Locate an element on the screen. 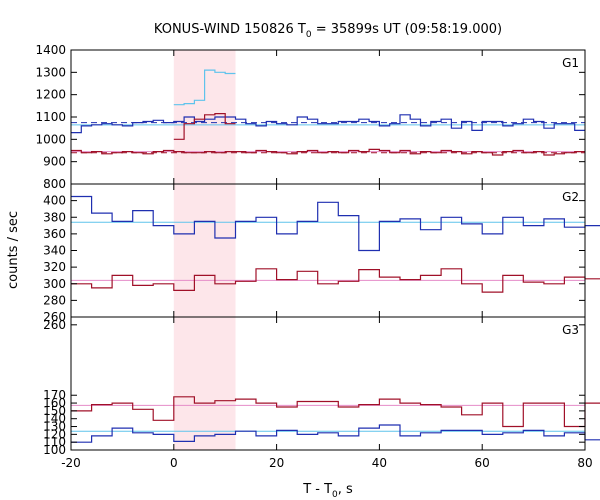  y-tick-label: 150 is located at coordinates (54, 411).